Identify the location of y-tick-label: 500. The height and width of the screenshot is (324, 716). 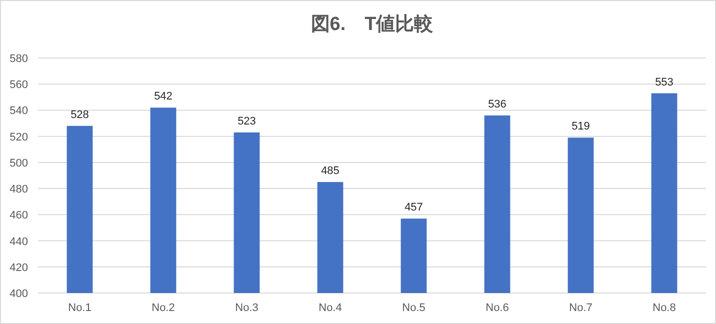
(19, 163).